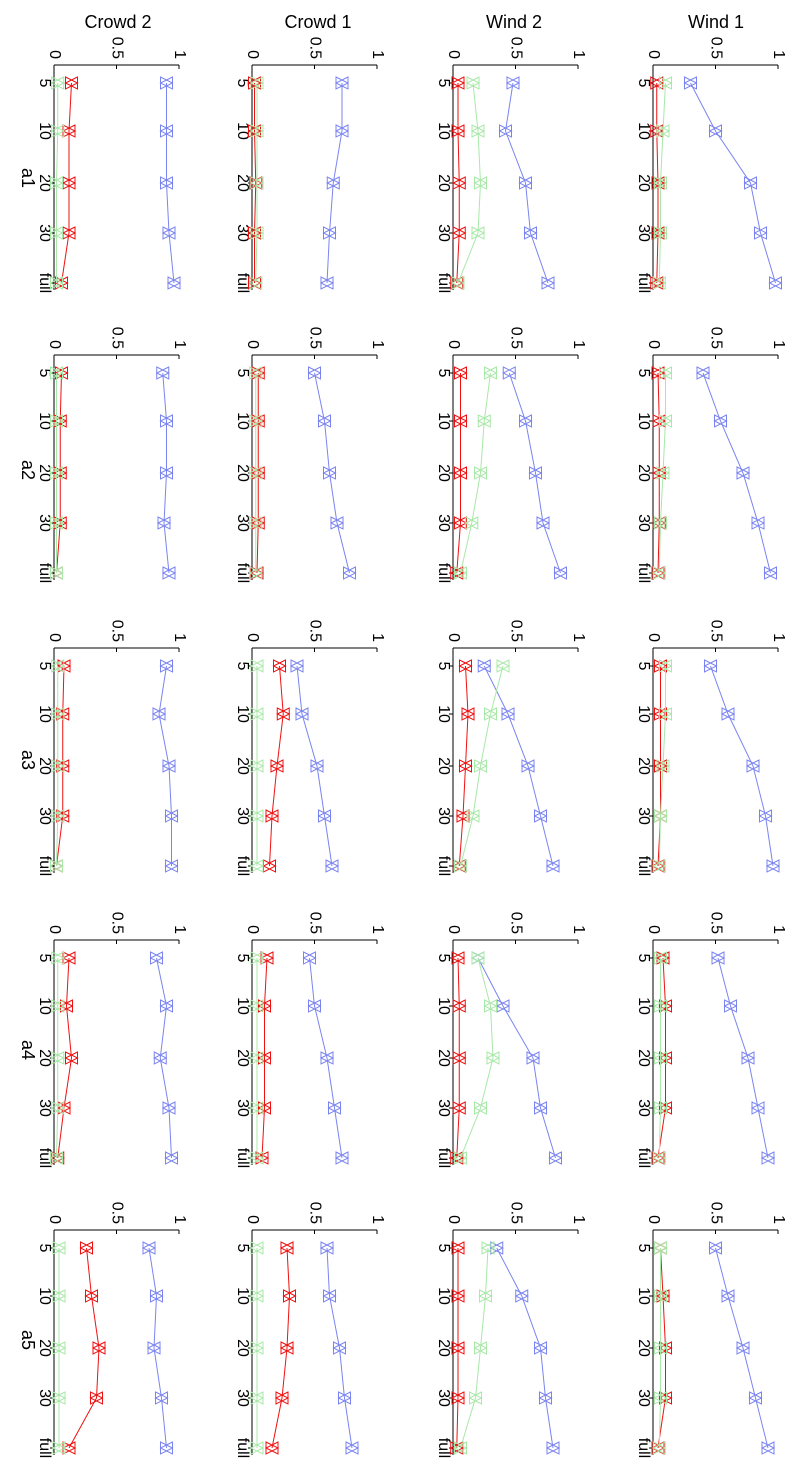 The image size is (796, 1463). What do you see at coordinates (716, 22) in the screenshot?
I see `column-label: Wind 1` at bounding box center [716, 22].